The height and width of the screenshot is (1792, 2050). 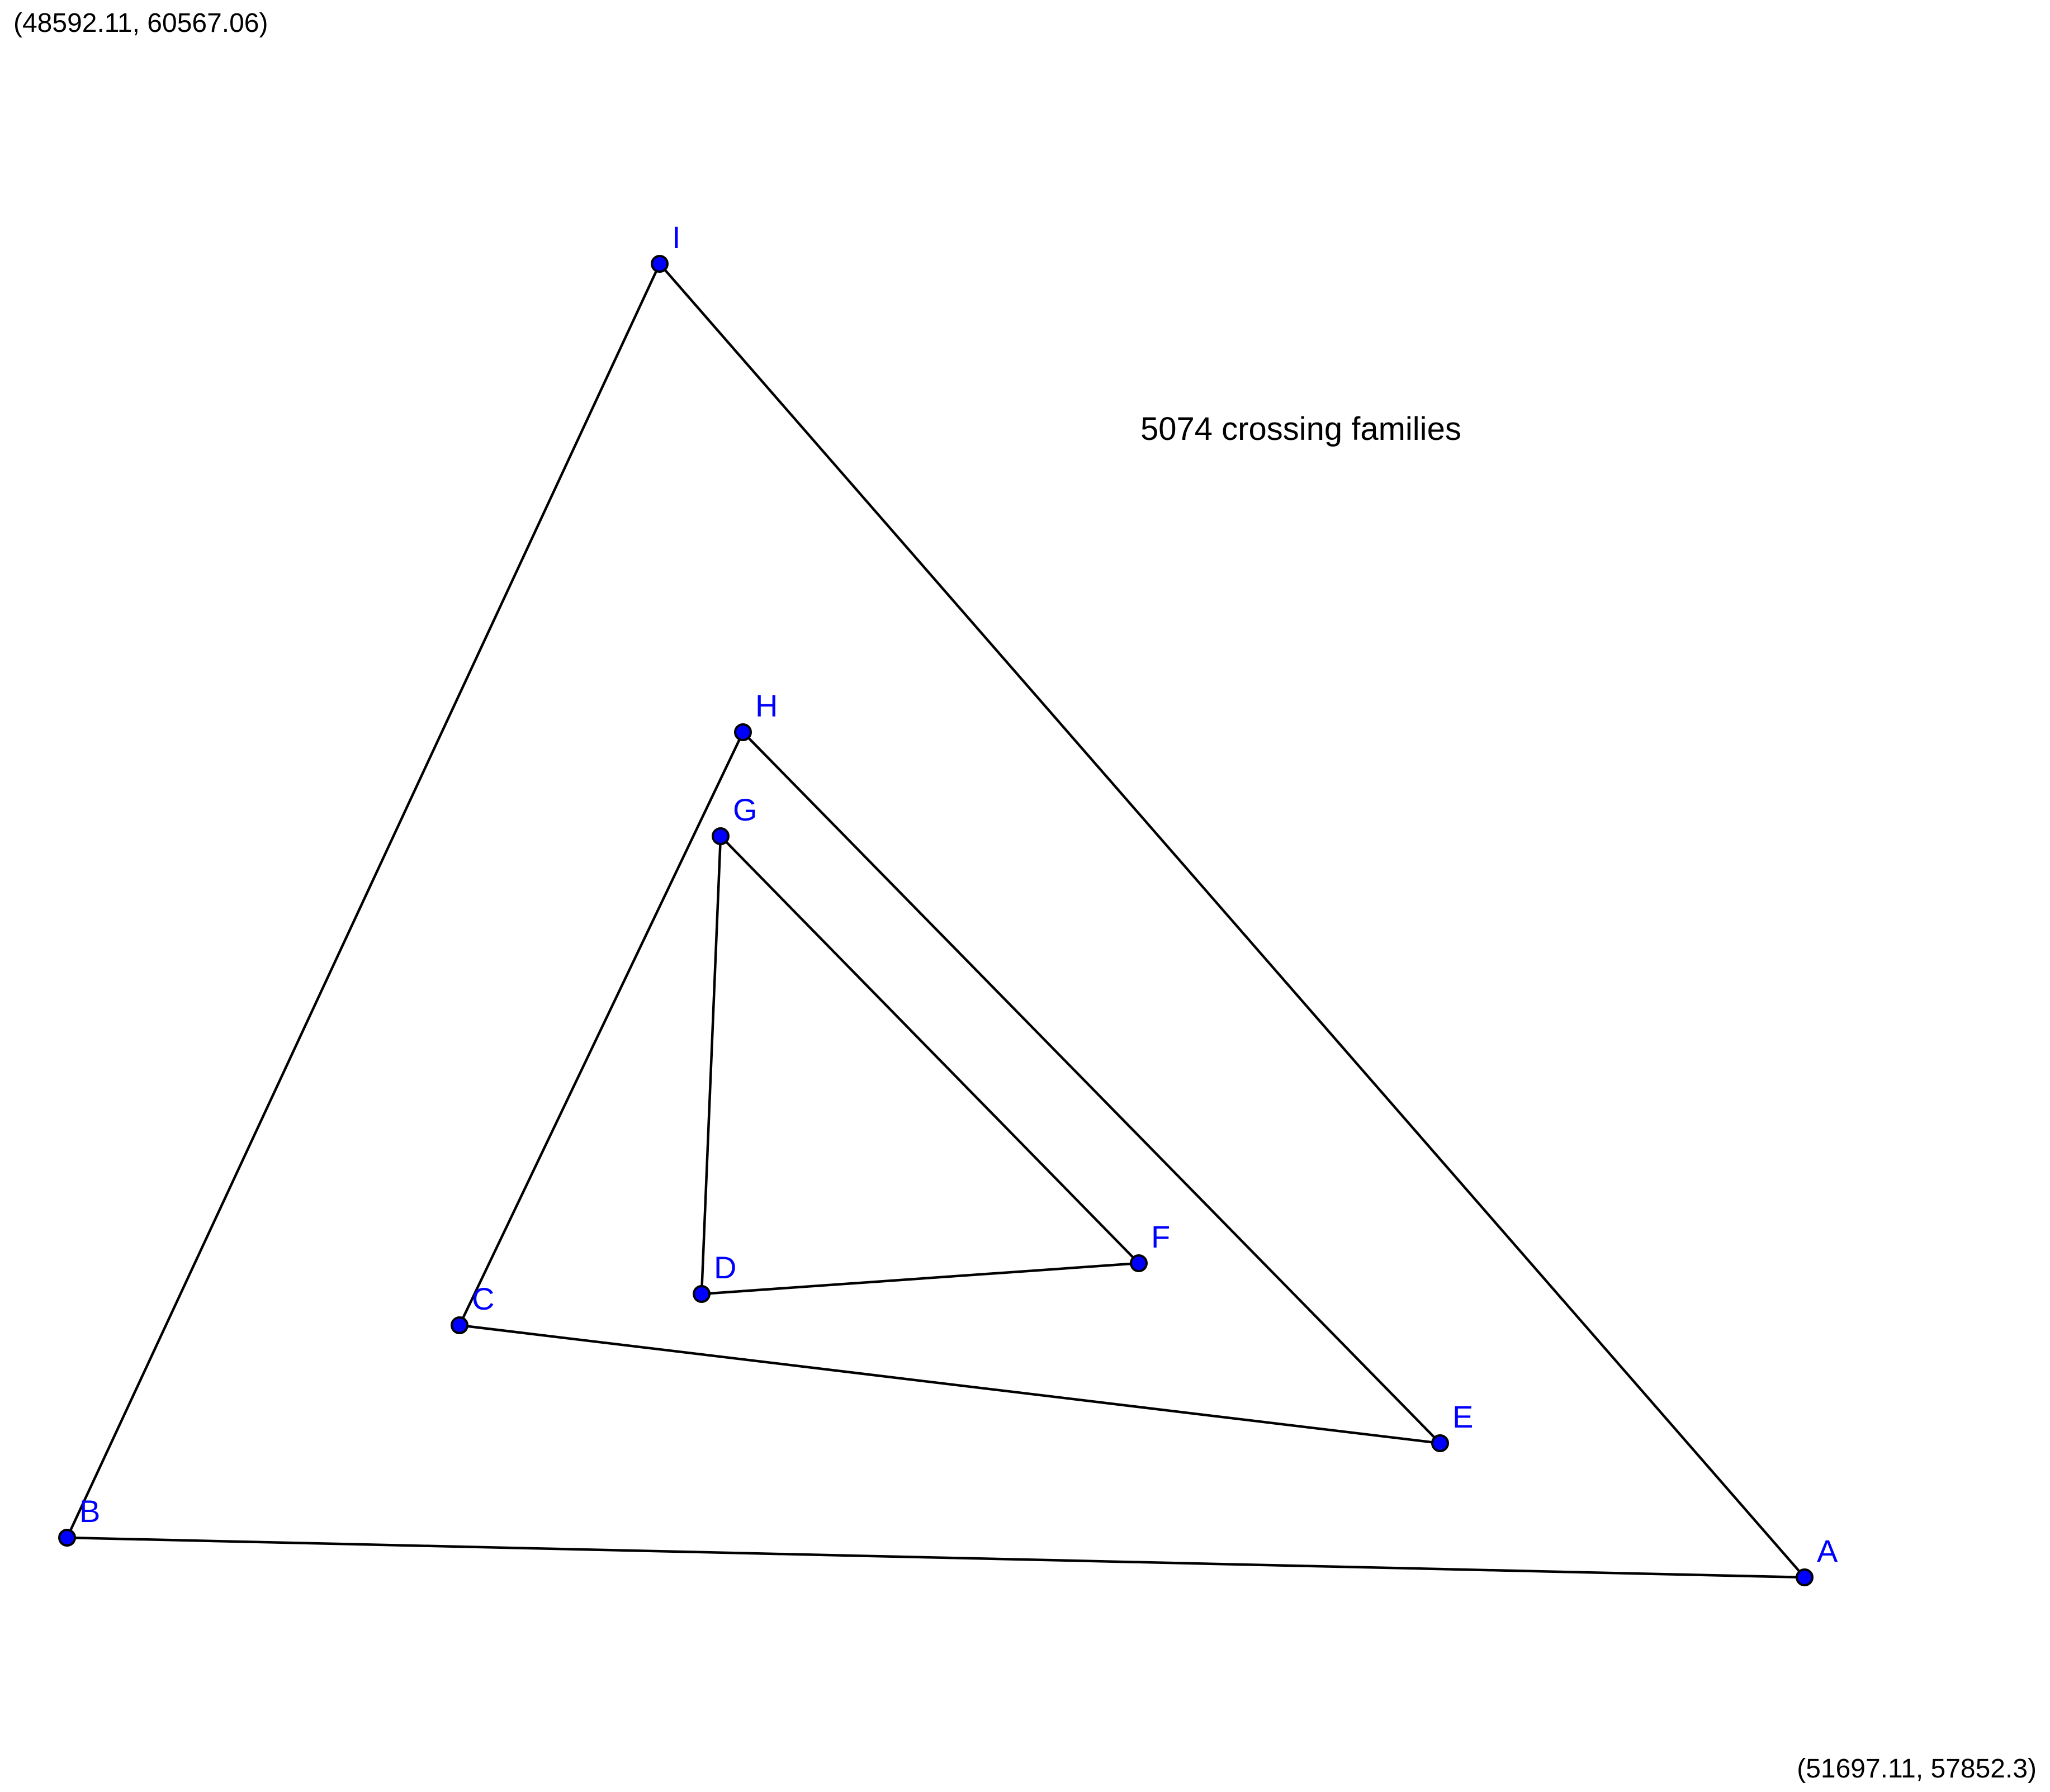 What do you see at coordinates (1440, 1443) in the screenshot?
I see `vertex-E` at bounding box center [1440, 1443].